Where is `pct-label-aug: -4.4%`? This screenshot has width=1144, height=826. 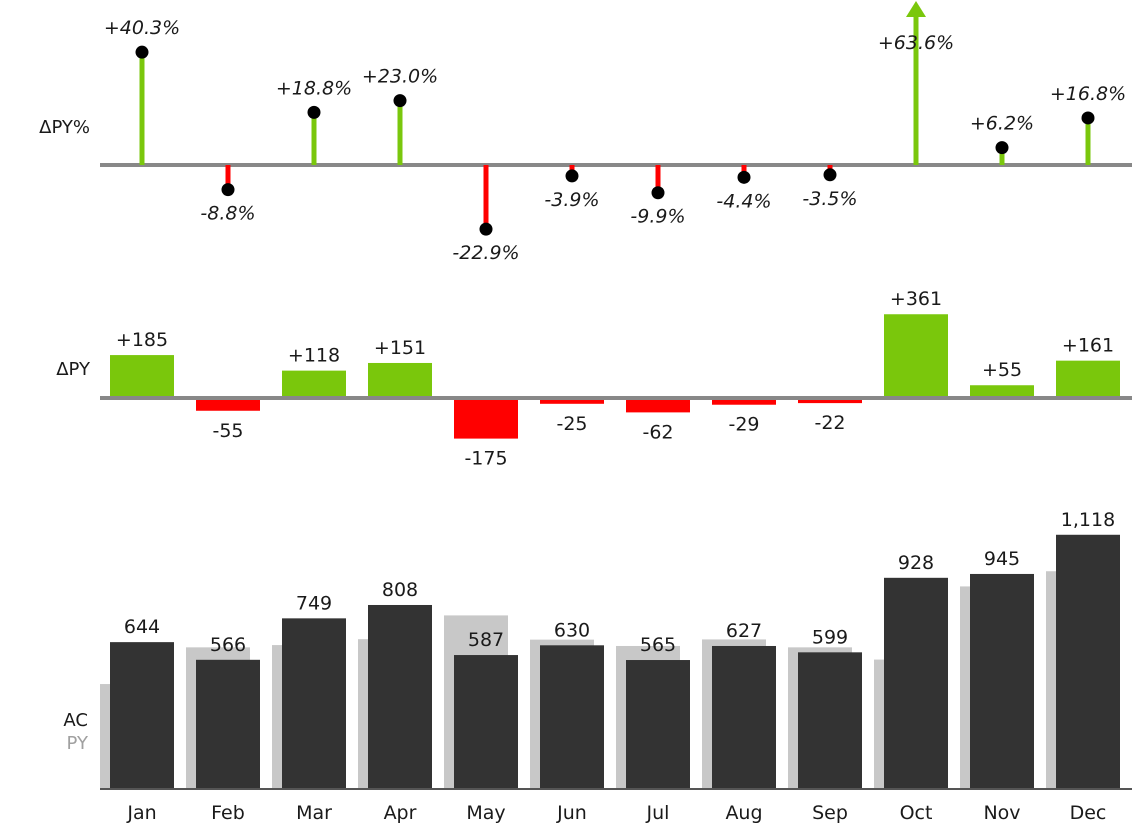
pct-label-aug: -4.4% is located at coordinates (743, 201).